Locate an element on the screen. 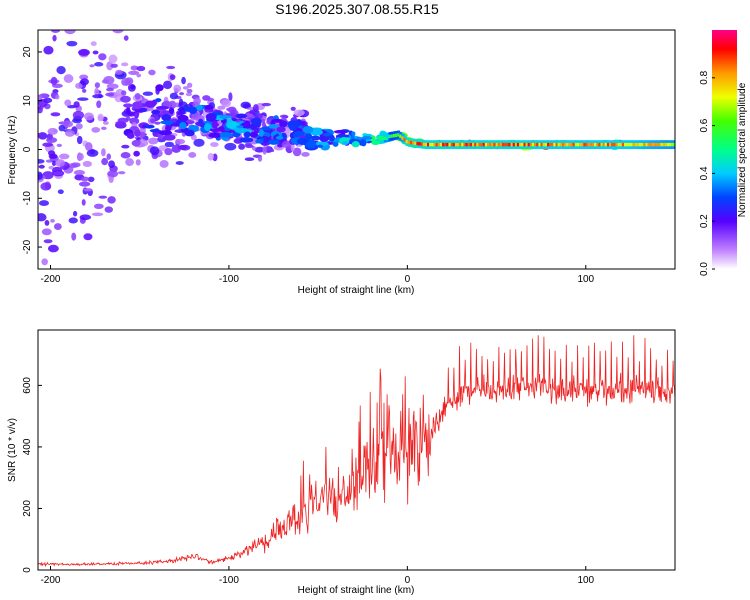 The height and width of the screenshot is (600, 750). snr-x-label: Height of straight line (km) is located at coordinates (356, 590).